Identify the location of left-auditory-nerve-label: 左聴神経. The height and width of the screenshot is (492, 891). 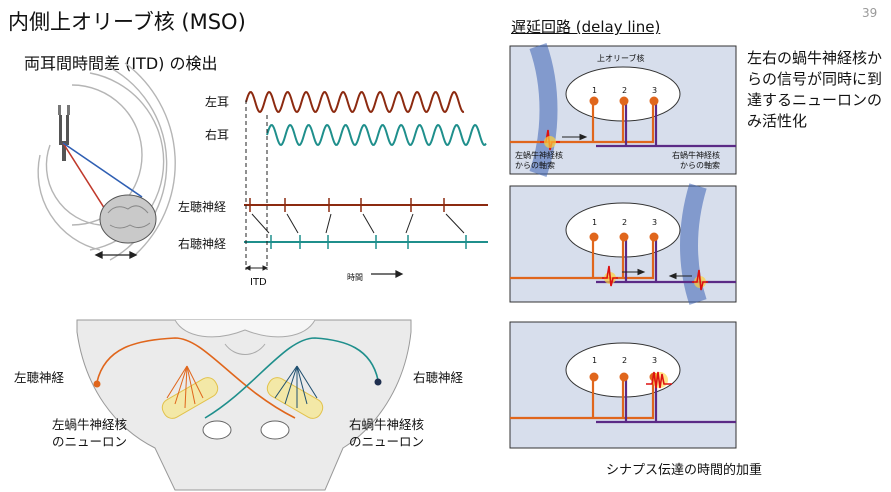
(202, 207).